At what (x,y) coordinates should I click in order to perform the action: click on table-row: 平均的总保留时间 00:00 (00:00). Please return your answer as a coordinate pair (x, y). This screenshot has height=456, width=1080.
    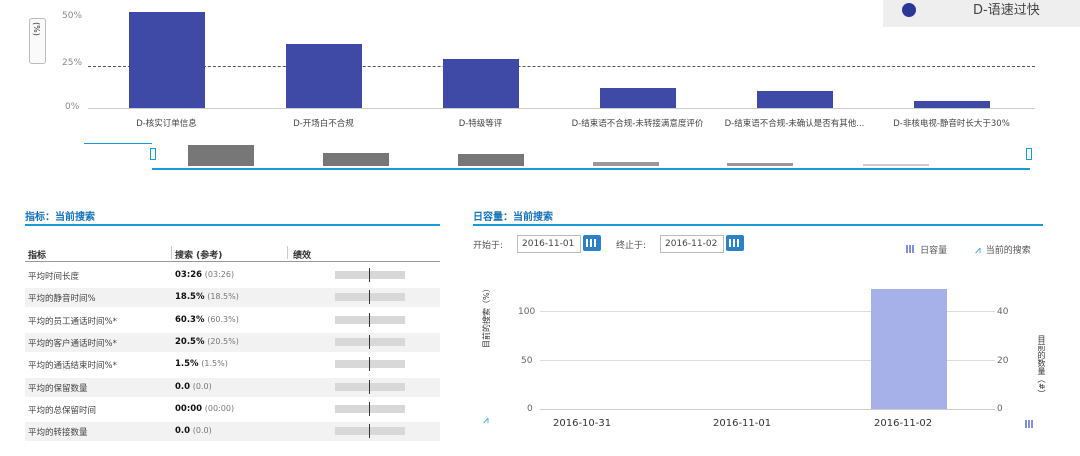
    Looking at the image, I should click on (232, 409).